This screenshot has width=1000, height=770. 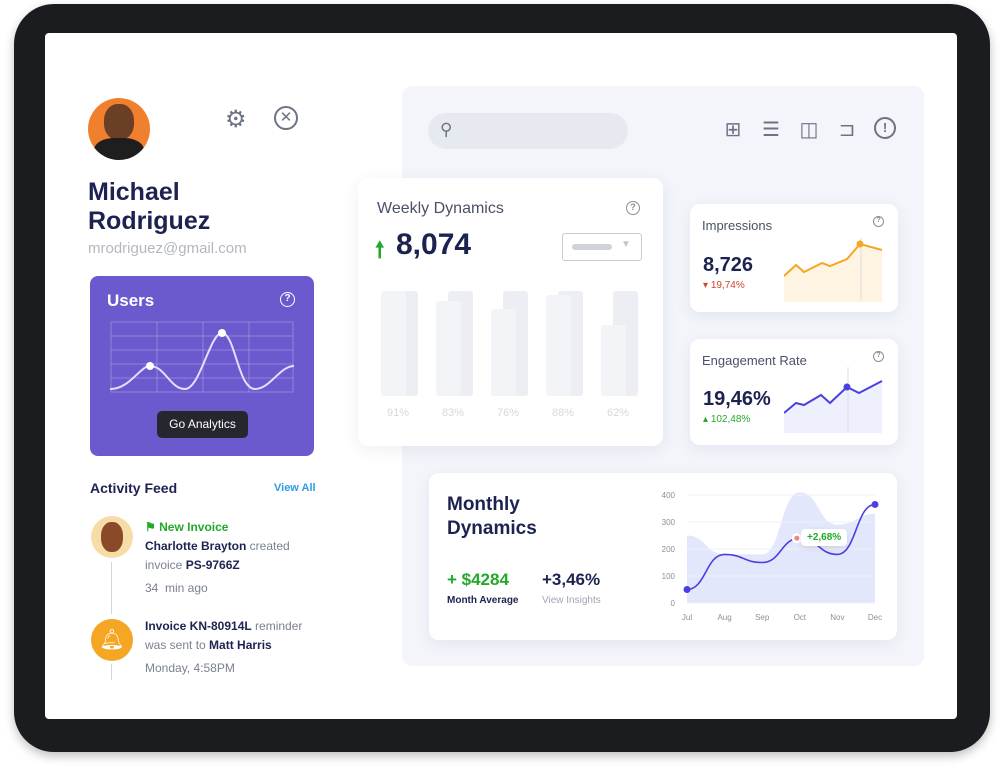 I want to click on activity-tag: New Invoice, so click(x=194, y=527).